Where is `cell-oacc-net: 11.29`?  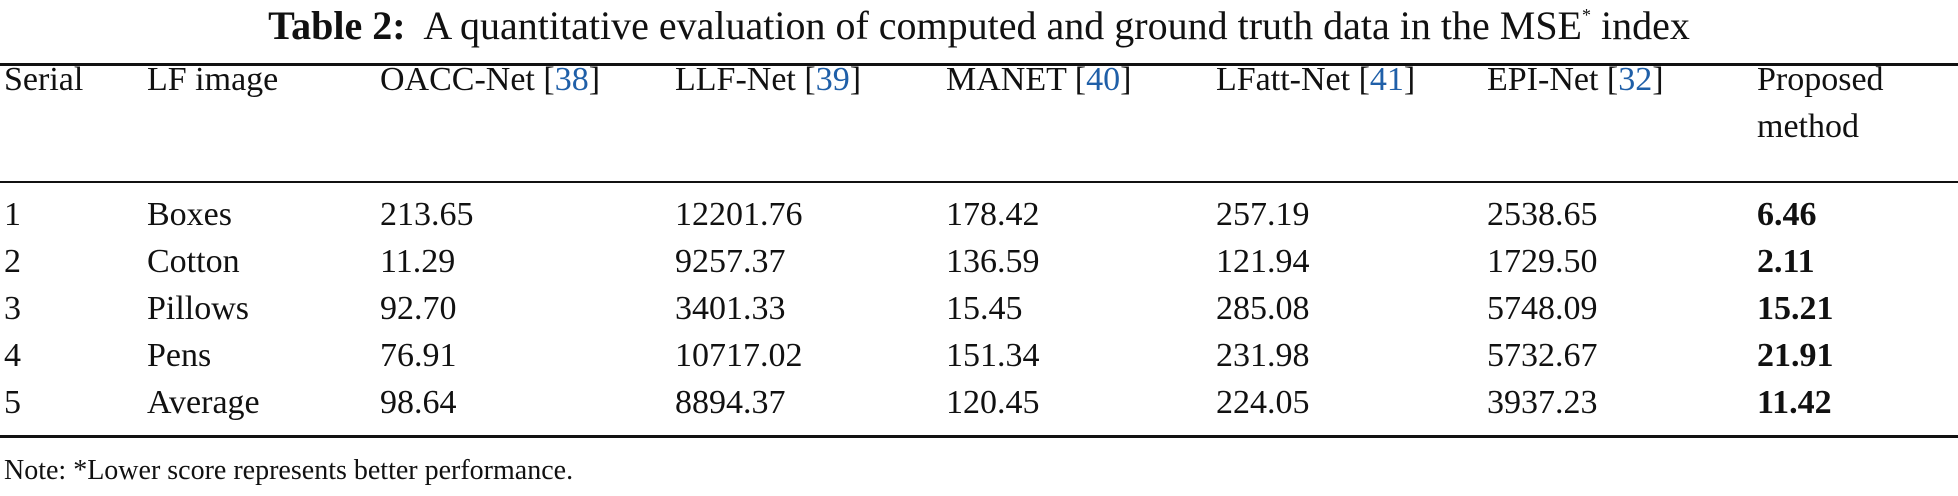
cell-oacc-net: 11.29 is located at coordinates (418, 261).